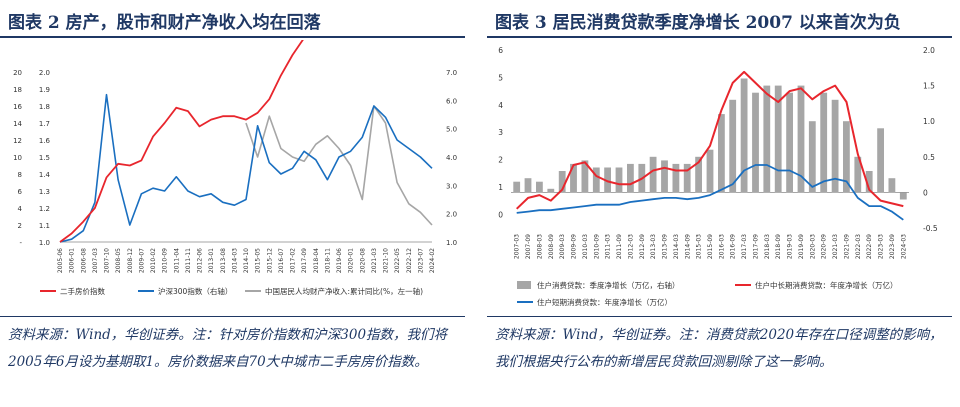 The image size is (960, 407). What do you see at coordinates (83, 260) in the screenshot?
I see `x-tick-label: 2006-08` at bounding box center [83, 260].